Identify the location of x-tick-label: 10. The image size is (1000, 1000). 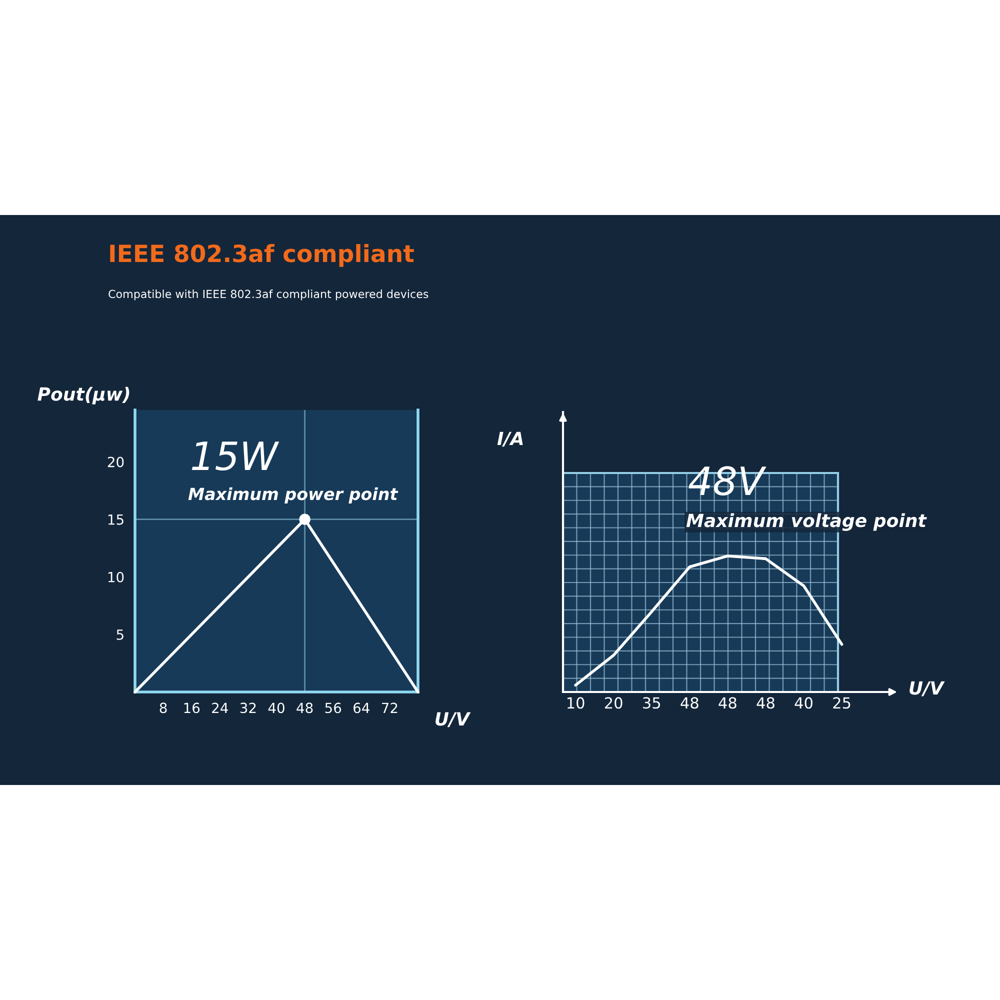
(576, 703).